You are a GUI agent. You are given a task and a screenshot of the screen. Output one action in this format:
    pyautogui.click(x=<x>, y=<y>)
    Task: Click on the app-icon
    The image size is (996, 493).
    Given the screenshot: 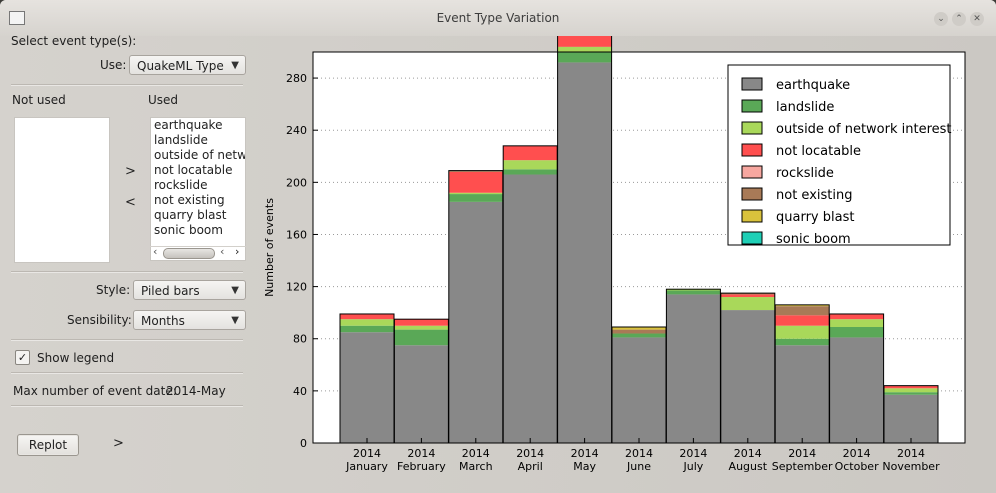 What is the action you would take?
    pyautogui.click(x=17, y=18)
    